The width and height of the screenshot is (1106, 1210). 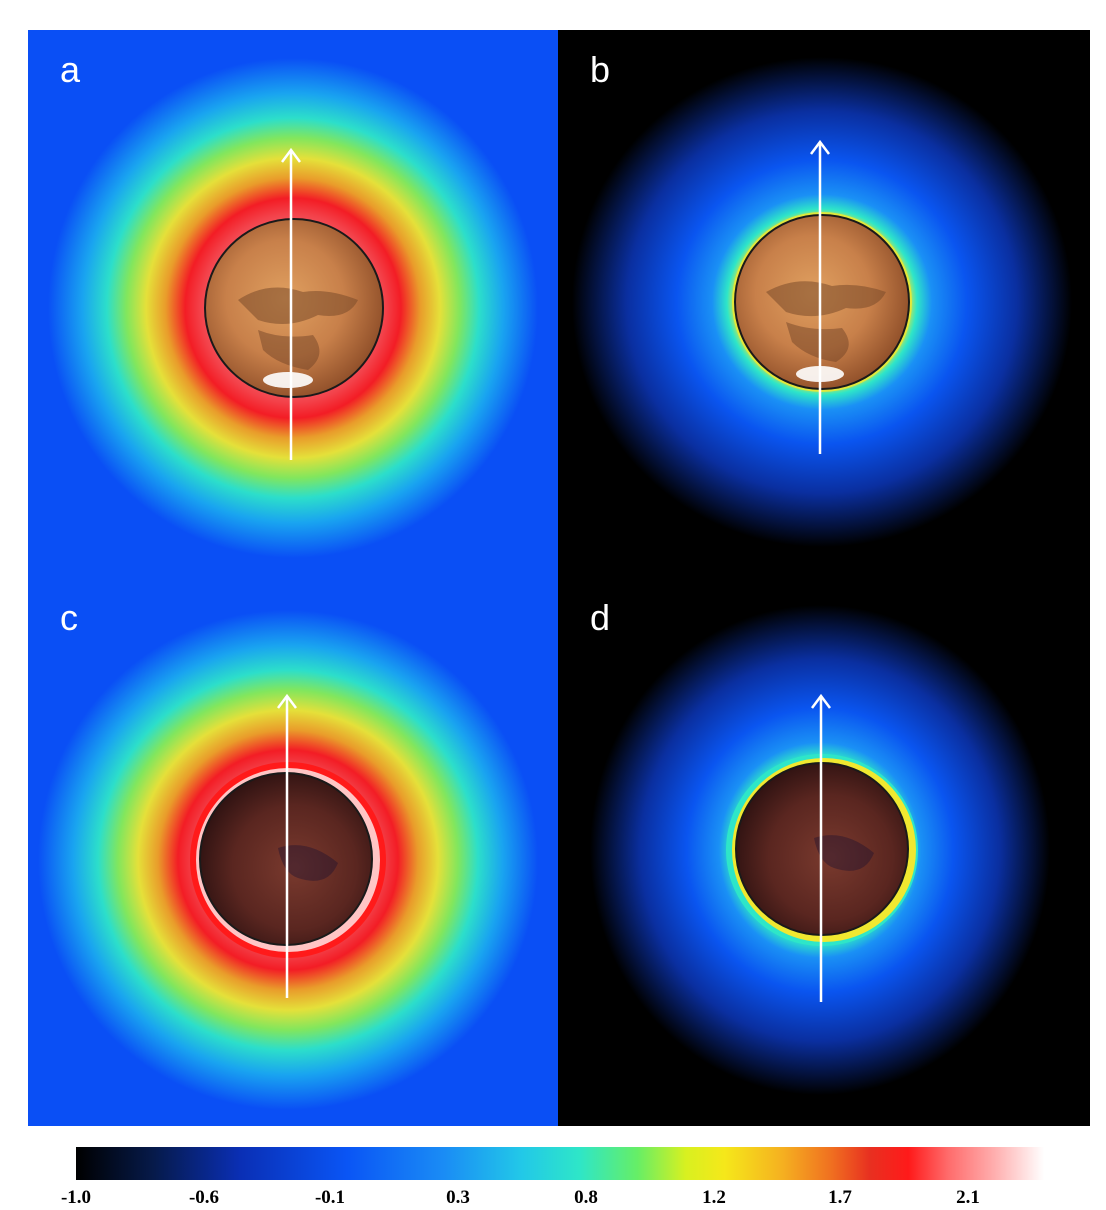 I want to click on colorbar-tick-label: -0.6, so click(x=204, y=1197).